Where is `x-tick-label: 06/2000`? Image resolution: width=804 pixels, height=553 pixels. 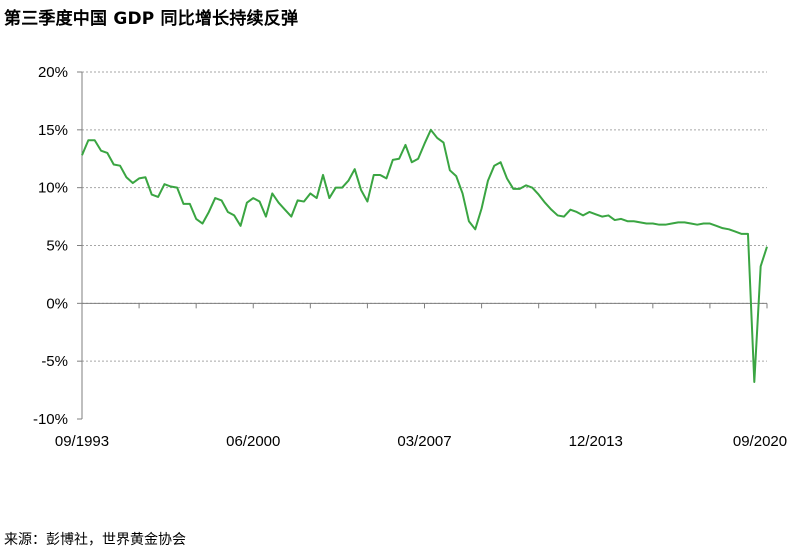 x-tick-label: 06/2000 is located at coordinates (253, 441).